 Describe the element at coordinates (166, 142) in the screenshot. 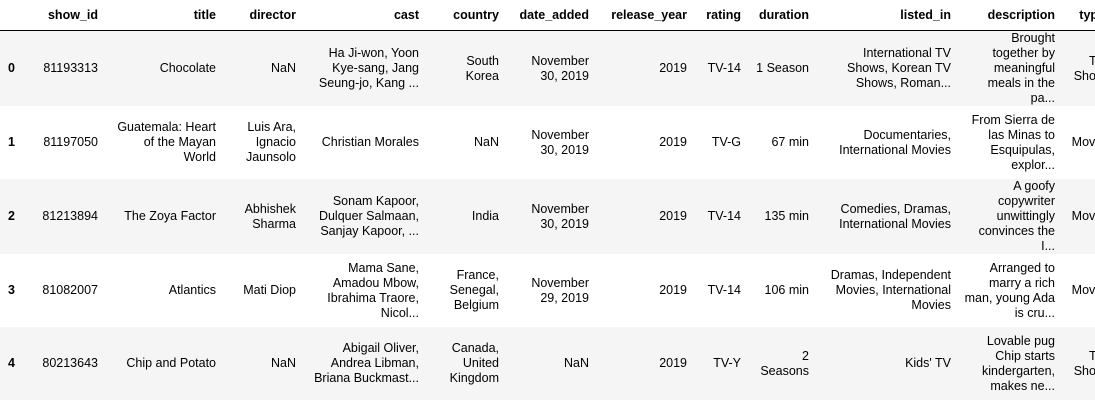

I see `cell-title: Guatemala: Heart of the Mayan World` at that location.